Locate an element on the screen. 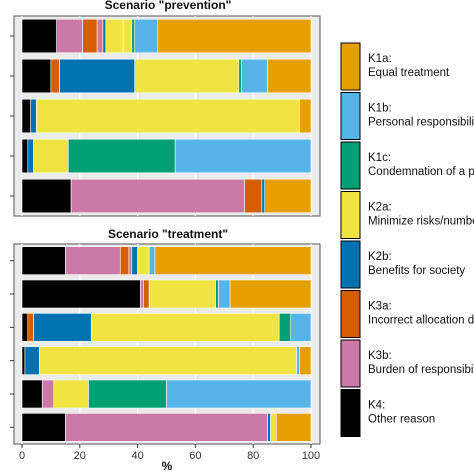 The width and height of the screenshot is (474, 474). legend-label: Other reason is located at coordinates (401, 420).